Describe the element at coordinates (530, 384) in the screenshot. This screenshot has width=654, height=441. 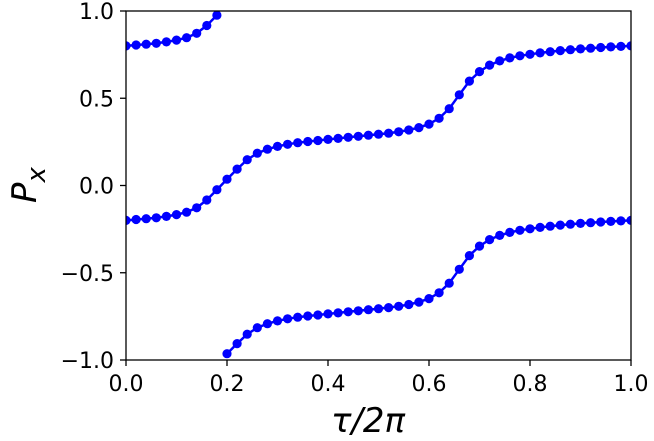
I see `x-tick-label: 0.8` at that location.